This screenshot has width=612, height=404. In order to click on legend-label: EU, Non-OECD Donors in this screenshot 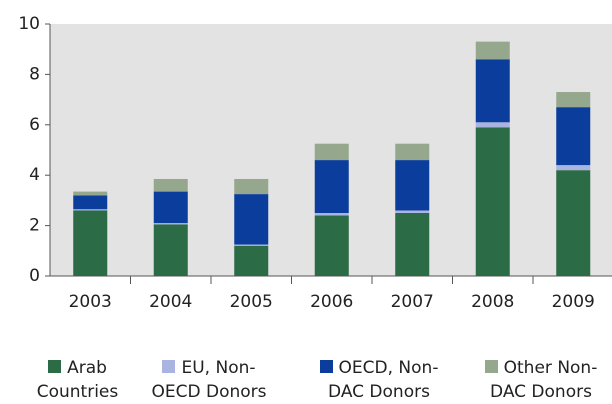, I will do `click(209, 380)`.